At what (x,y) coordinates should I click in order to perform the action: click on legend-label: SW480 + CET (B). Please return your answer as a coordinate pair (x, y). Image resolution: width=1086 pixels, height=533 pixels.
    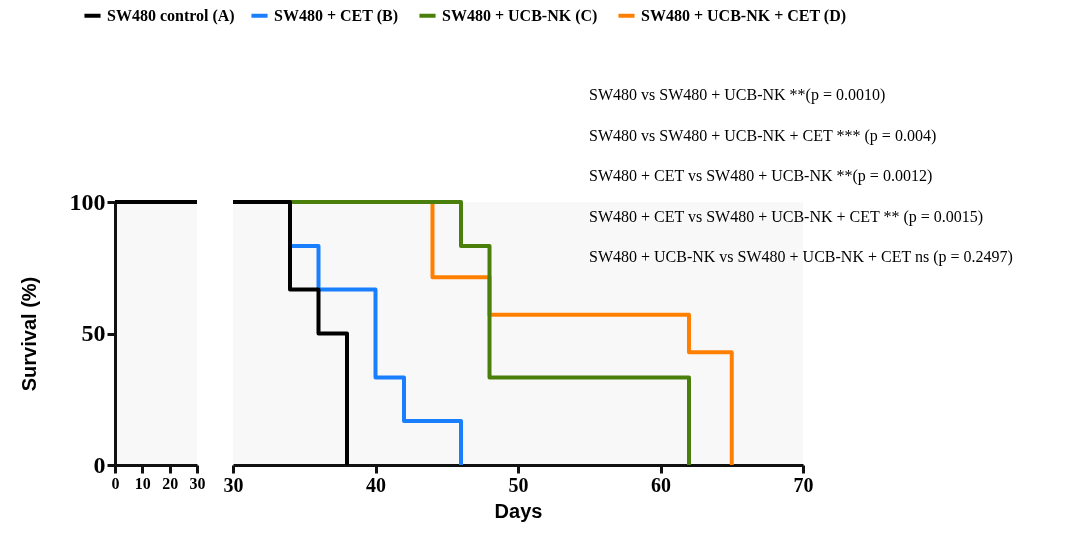
    Looking at the image, I should click on (336, 15).